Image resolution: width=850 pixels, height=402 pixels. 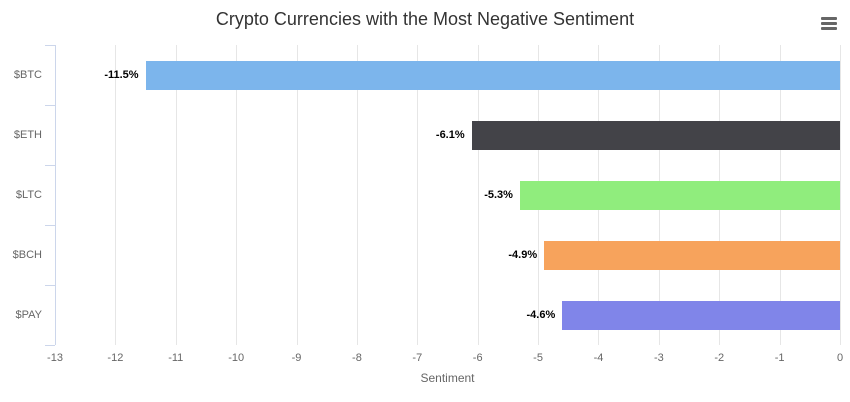 I want to click on x-tick-label: -2, so click(x=719, y=358).